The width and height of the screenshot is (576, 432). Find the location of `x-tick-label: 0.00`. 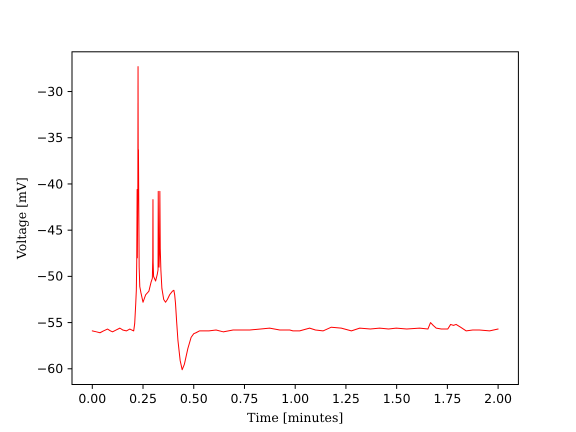

x-tick-label: 0.00 is located at coordinates (92, 398).